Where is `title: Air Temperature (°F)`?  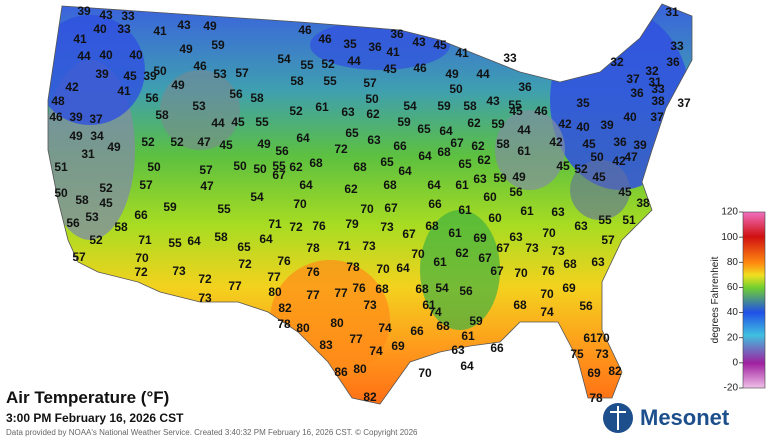
title: Air Temperature (°F) is located at coordinates (87, 397).